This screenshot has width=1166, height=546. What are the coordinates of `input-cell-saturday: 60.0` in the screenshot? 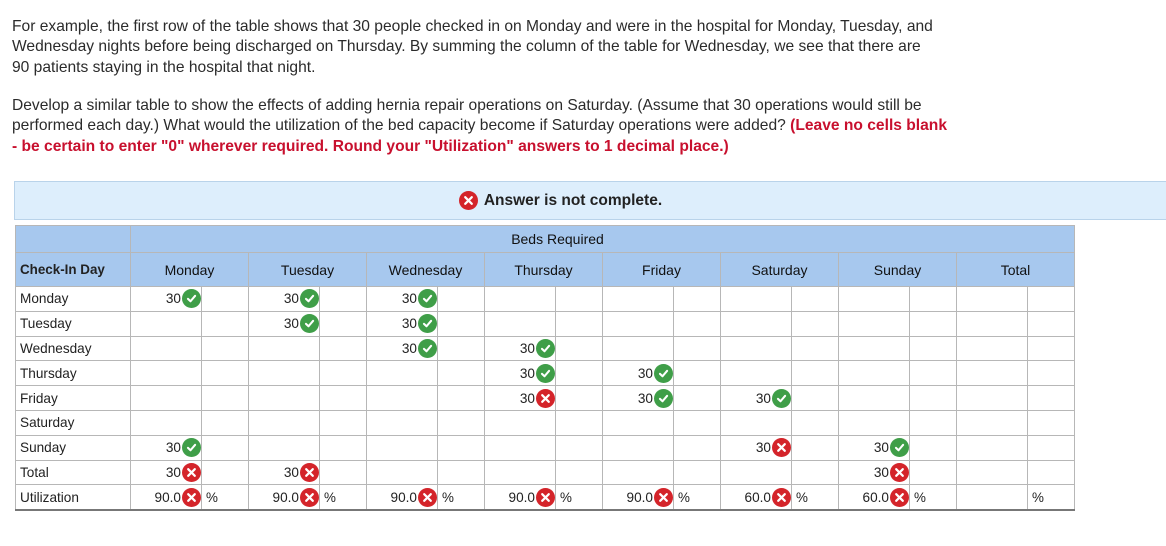 It's located at (756, 497).